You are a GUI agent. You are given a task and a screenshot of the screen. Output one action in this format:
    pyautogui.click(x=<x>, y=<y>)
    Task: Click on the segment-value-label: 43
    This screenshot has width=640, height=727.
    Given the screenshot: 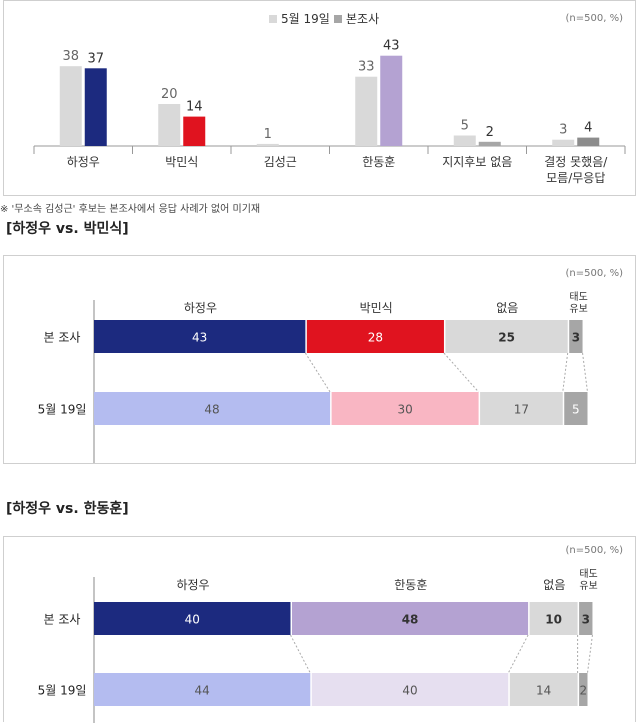 What is the action you would take?
    pyautogui.click(x=199, y=338)
    